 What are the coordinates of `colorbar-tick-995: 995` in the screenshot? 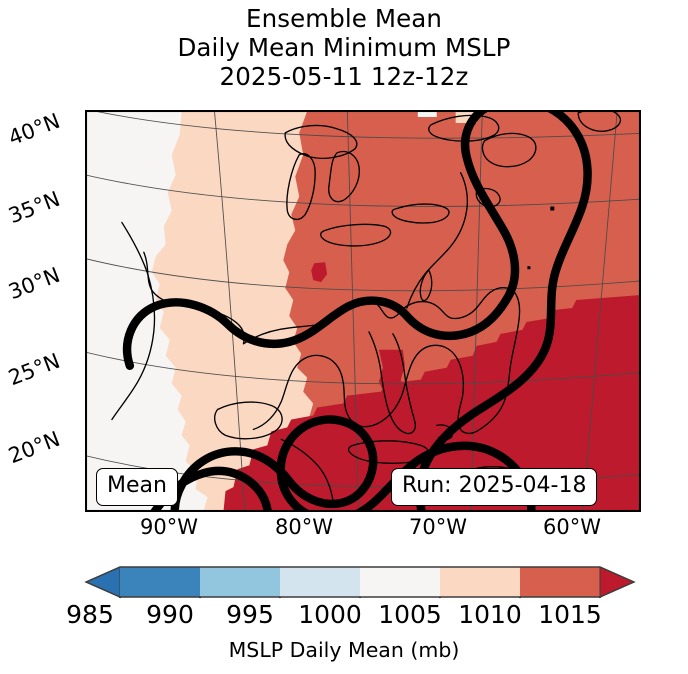 It's located at (250, 614).